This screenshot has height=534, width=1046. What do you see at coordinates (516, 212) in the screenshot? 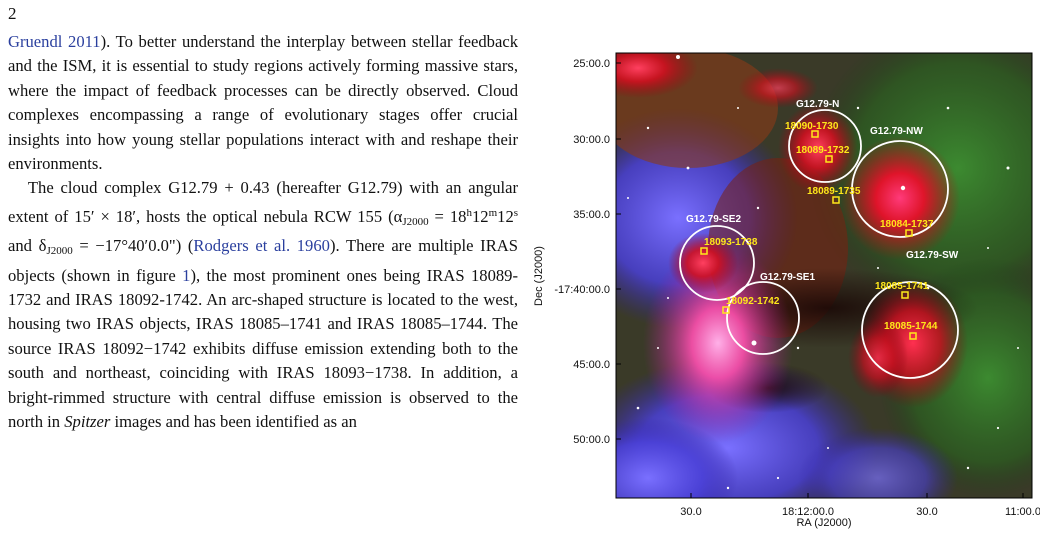
I see `p2-sup-s: s` at bounding box center [516, 212].